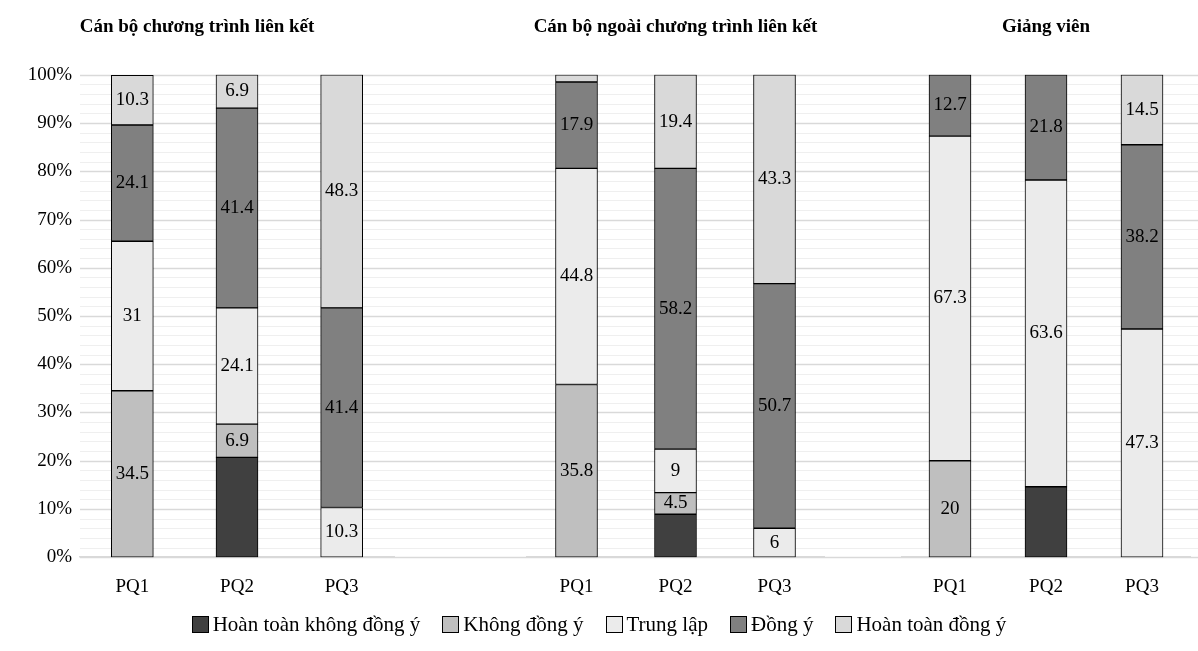  Describe the element at coordinates (55, 411) in the screenshot. I see `y-tick-label: 30%` at that location.